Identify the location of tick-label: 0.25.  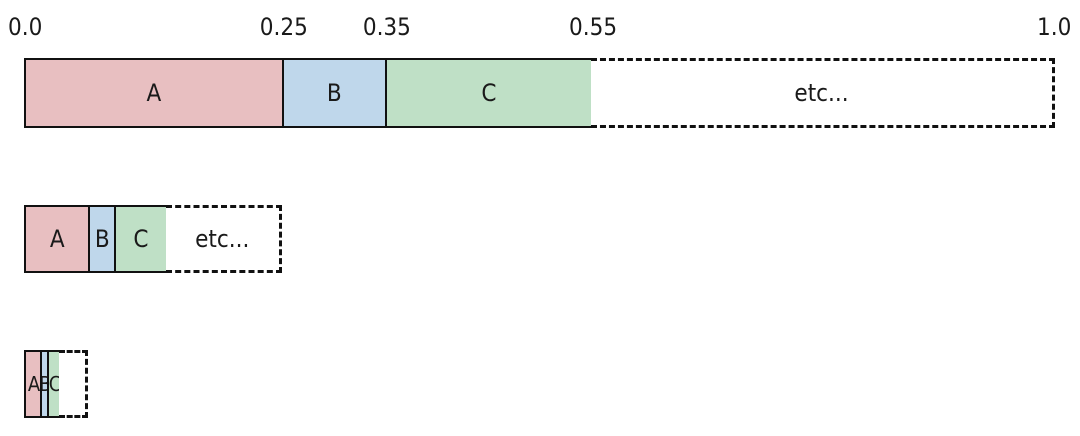
(283, 27).